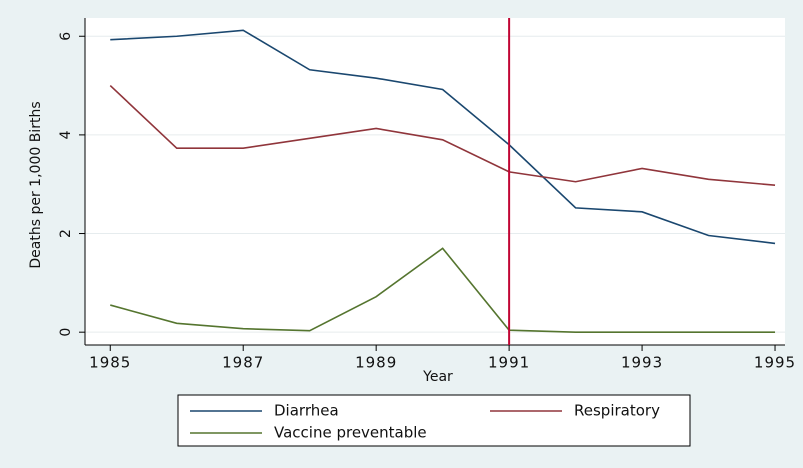  I want to click on legend-label: Respiratory, so click(617, 411).